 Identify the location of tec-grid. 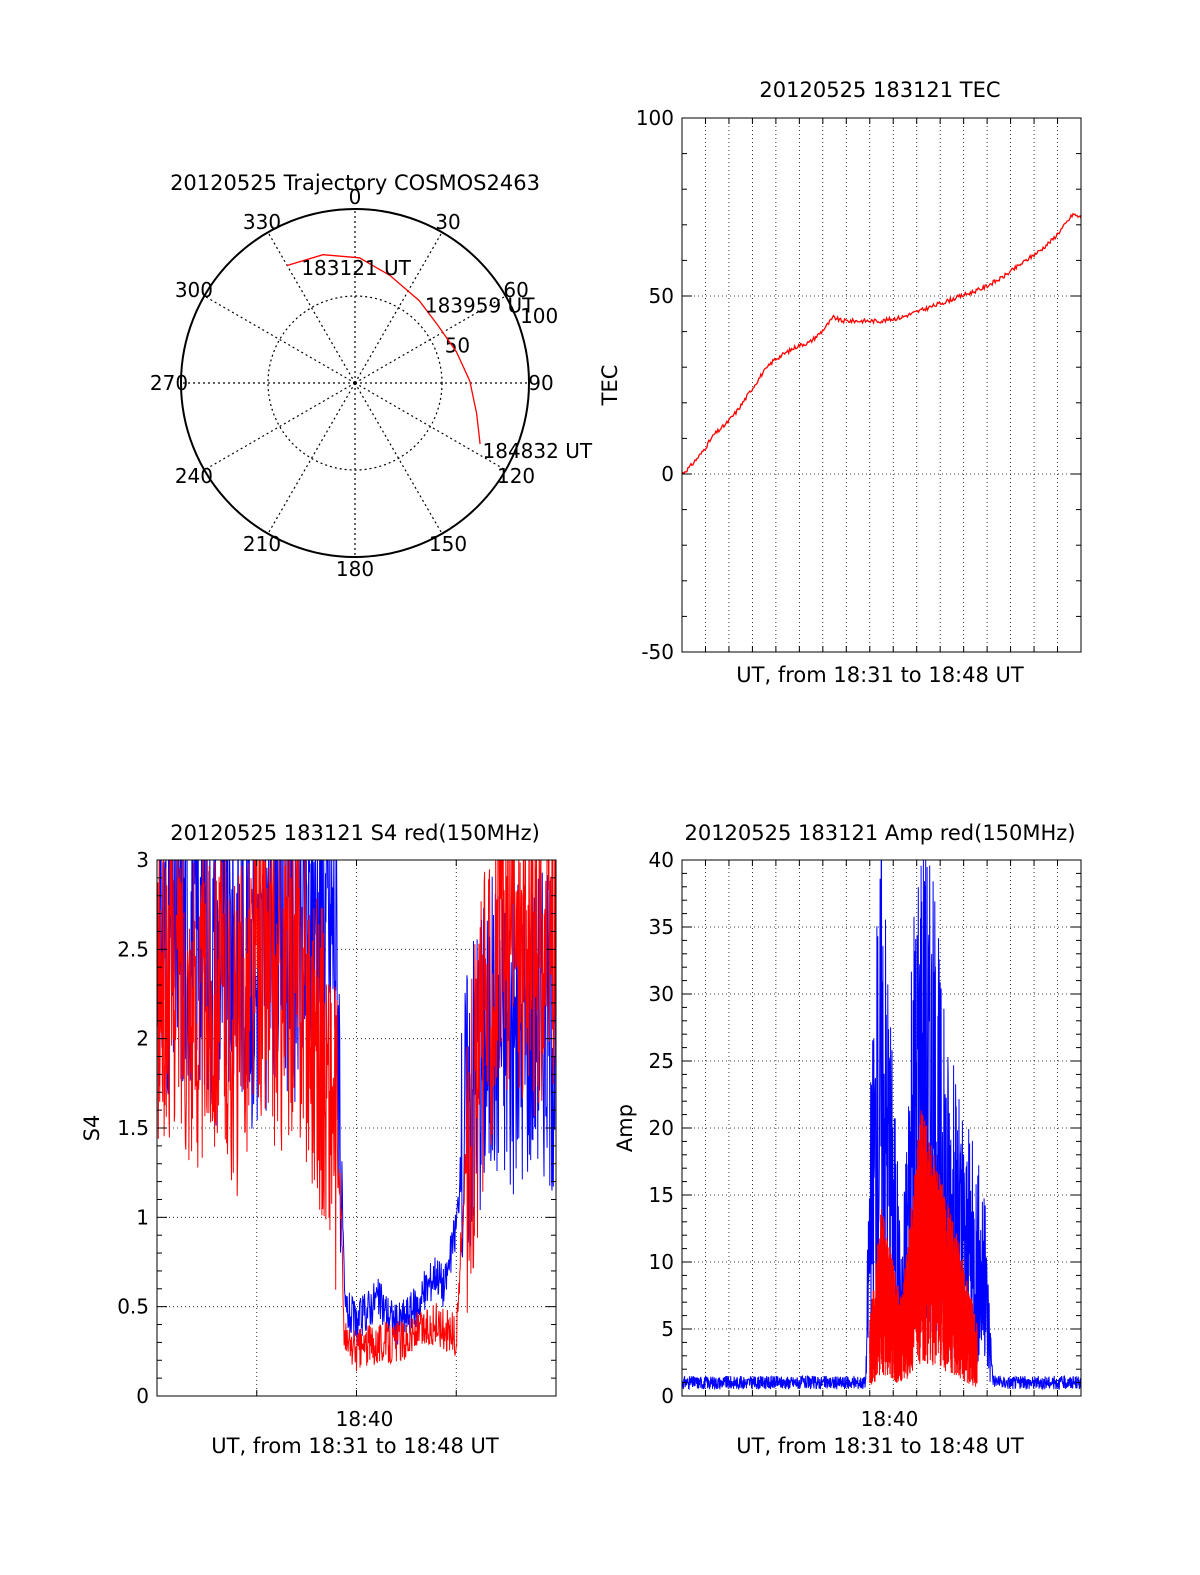
(881, 385).